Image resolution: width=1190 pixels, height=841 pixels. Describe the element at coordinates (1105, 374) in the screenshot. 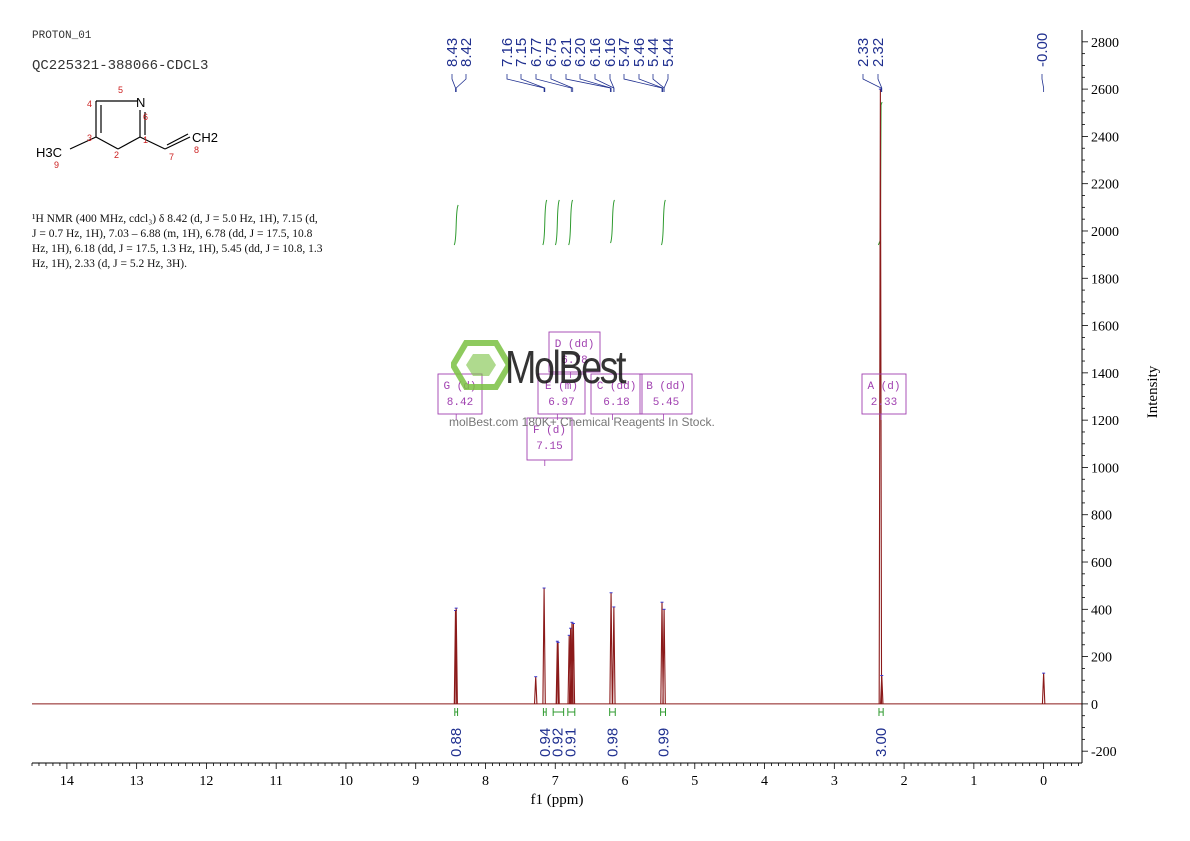

I see `y-tick-label: 1400` at that location.